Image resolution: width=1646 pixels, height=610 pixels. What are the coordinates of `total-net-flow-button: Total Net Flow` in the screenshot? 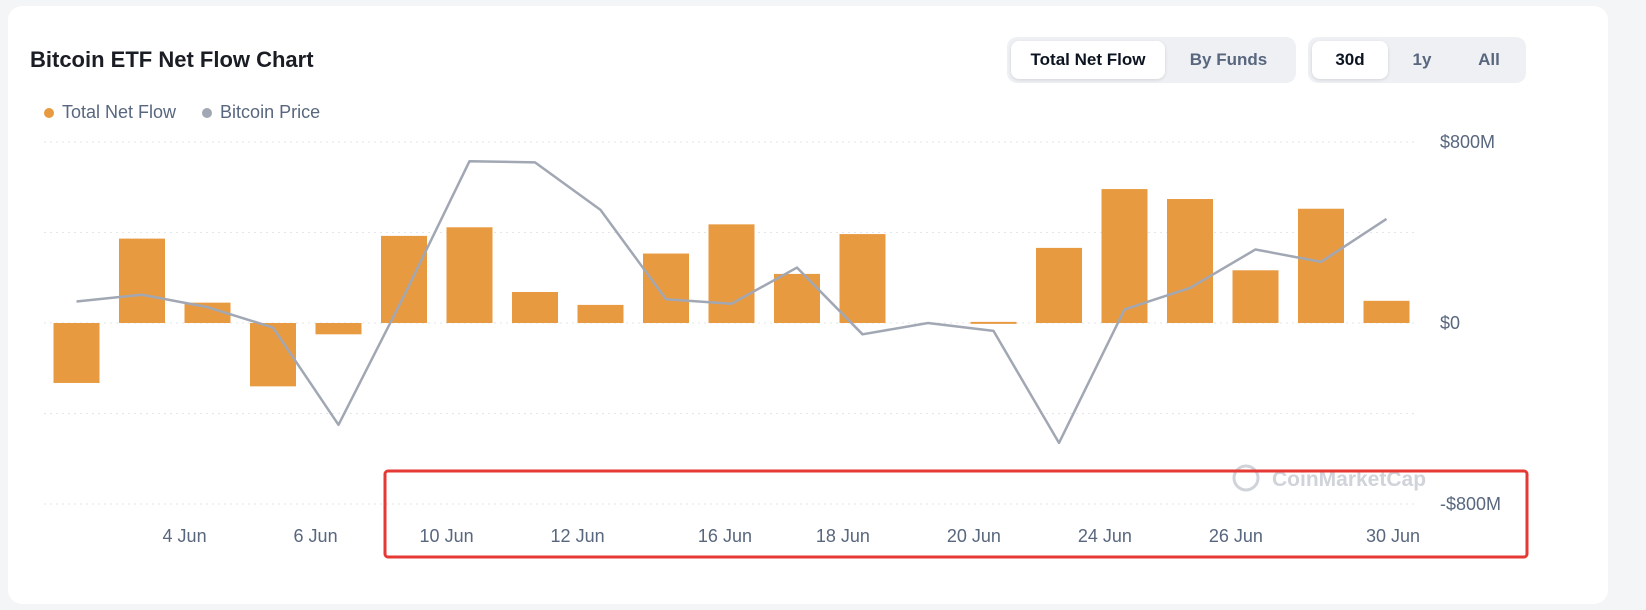 It's located at (1088, 60).